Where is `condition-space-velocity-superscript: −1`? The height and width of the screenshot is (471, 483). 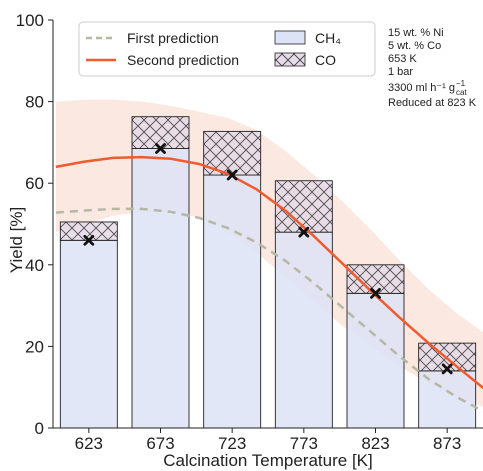
condition-space-velocity-superscript: −1 is located at coordinates (461, 83).